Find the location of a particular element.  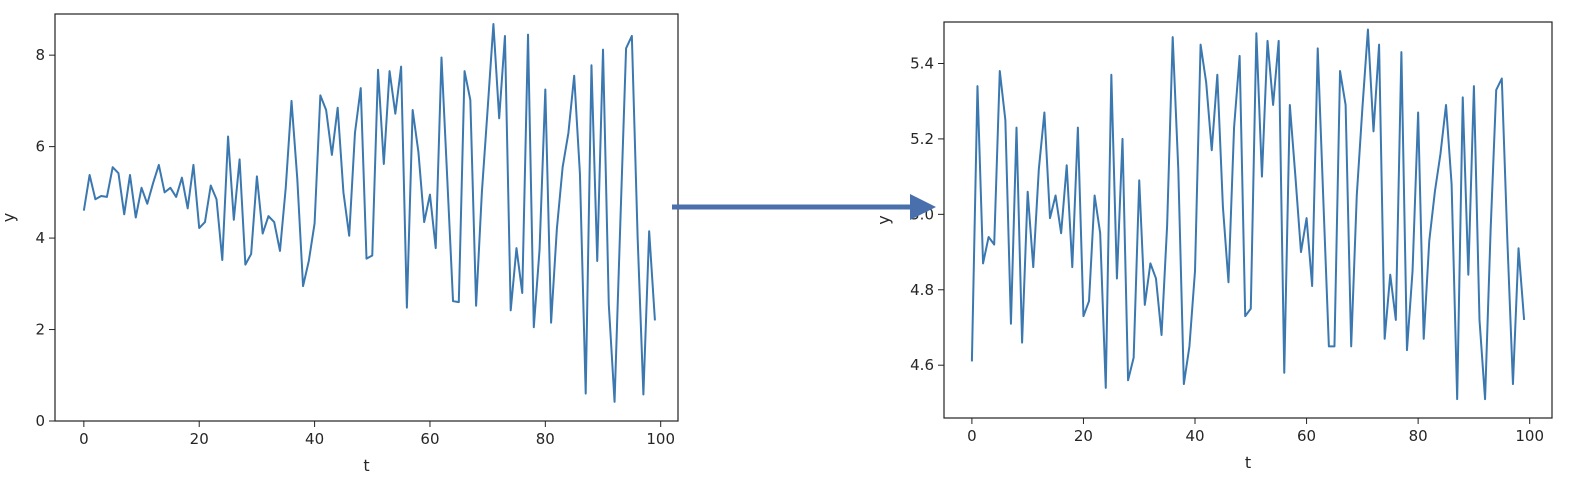

y-tick-label: 4.6 is located at coordinates (922, 365).